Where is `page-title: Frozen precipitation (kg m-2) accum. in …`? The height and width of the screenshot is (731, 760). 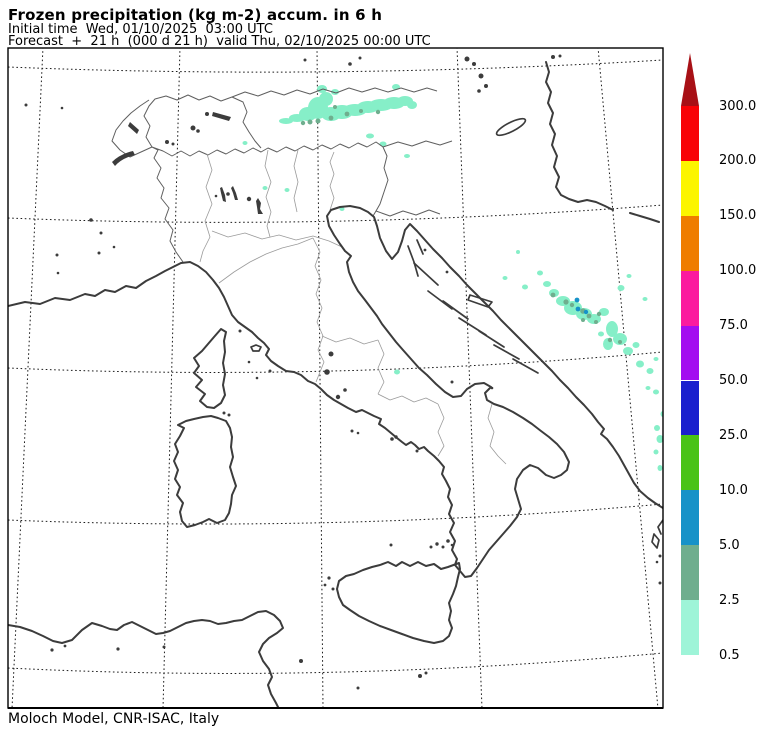 page-title: Frozen precipitation (kg m-2) accum. in … is located at coordinates (195, 15).